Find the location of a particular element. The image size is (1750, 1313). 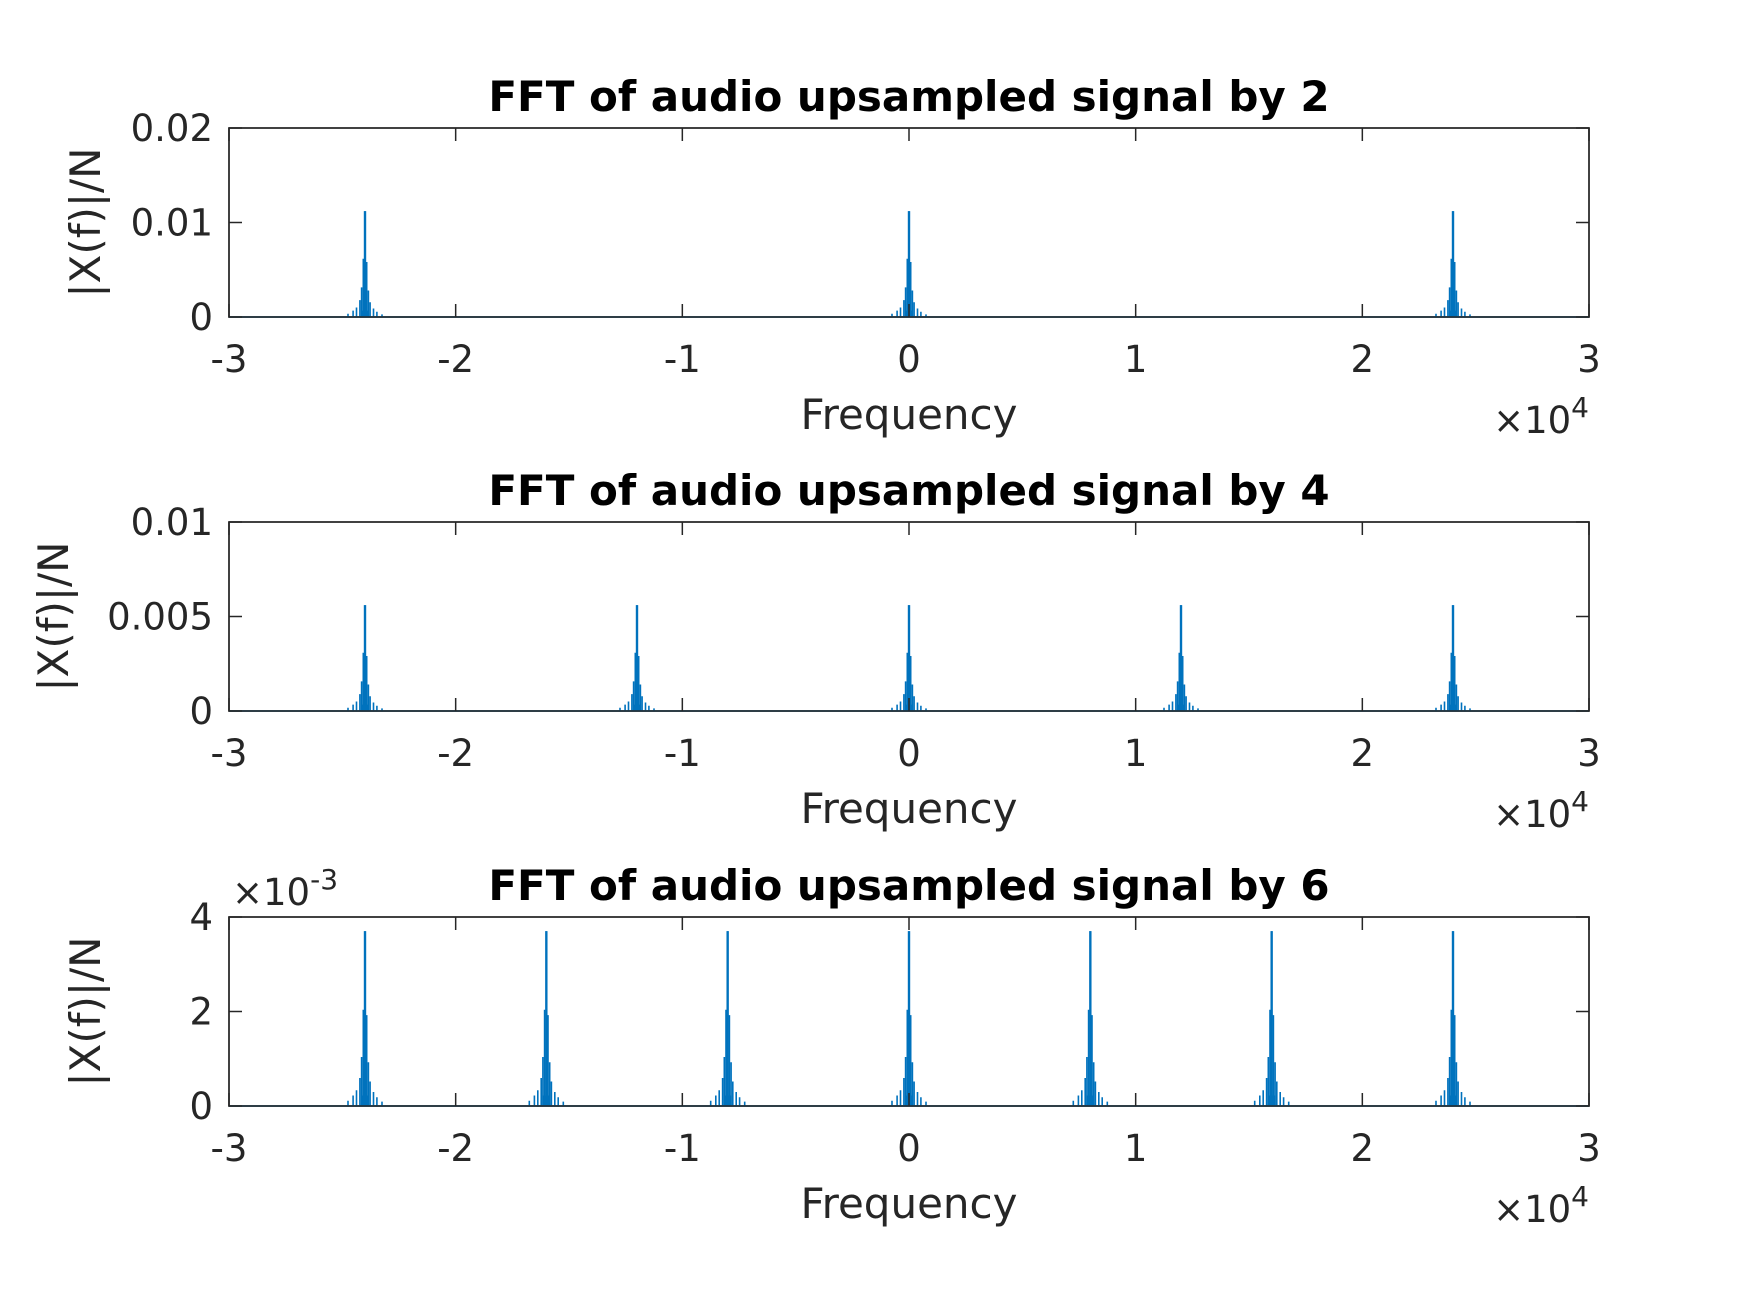

y-tick-label: 0.02 is located at coordinates (172, 128).